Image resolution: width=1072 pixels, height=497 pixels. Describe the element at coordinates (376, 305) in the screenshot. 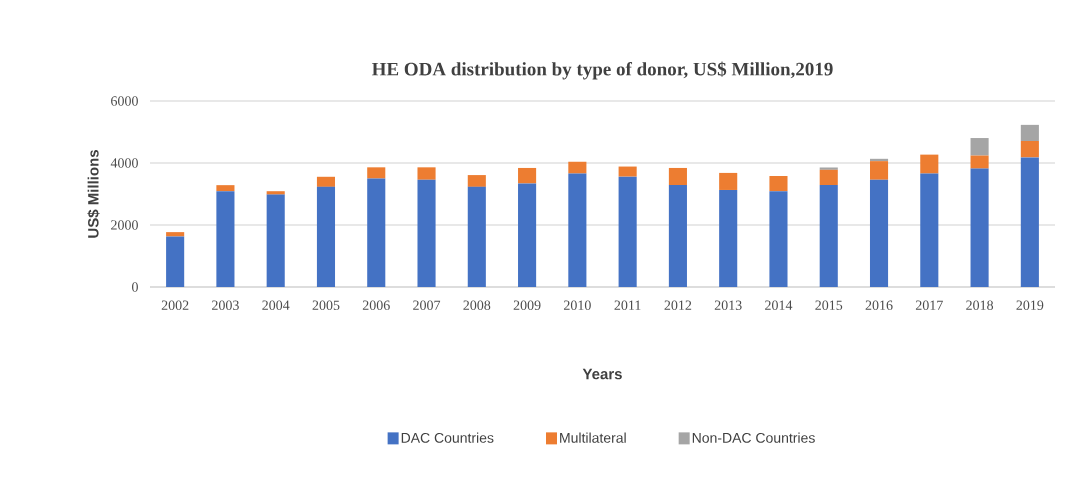

I see `x-tick-label: 2006` at that location.